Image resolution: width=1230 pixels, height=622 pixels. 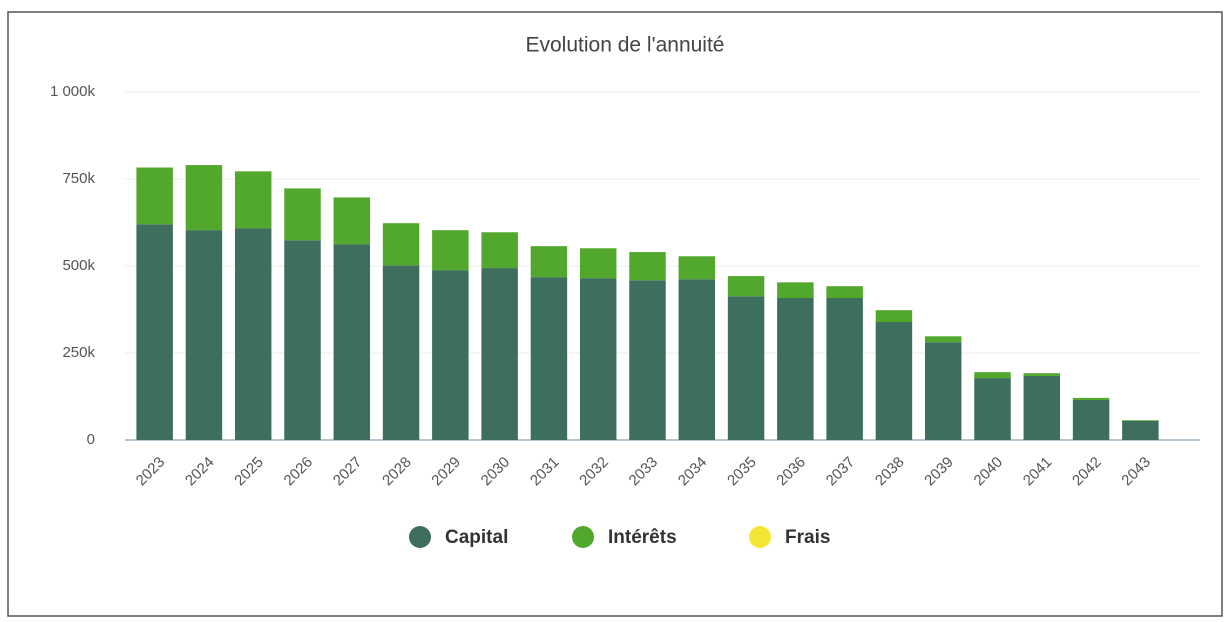 What do you see at coordinates (78, 265) in the screenshot?
I see `y-tick-label: 500k` at bounding box center [78, 265].